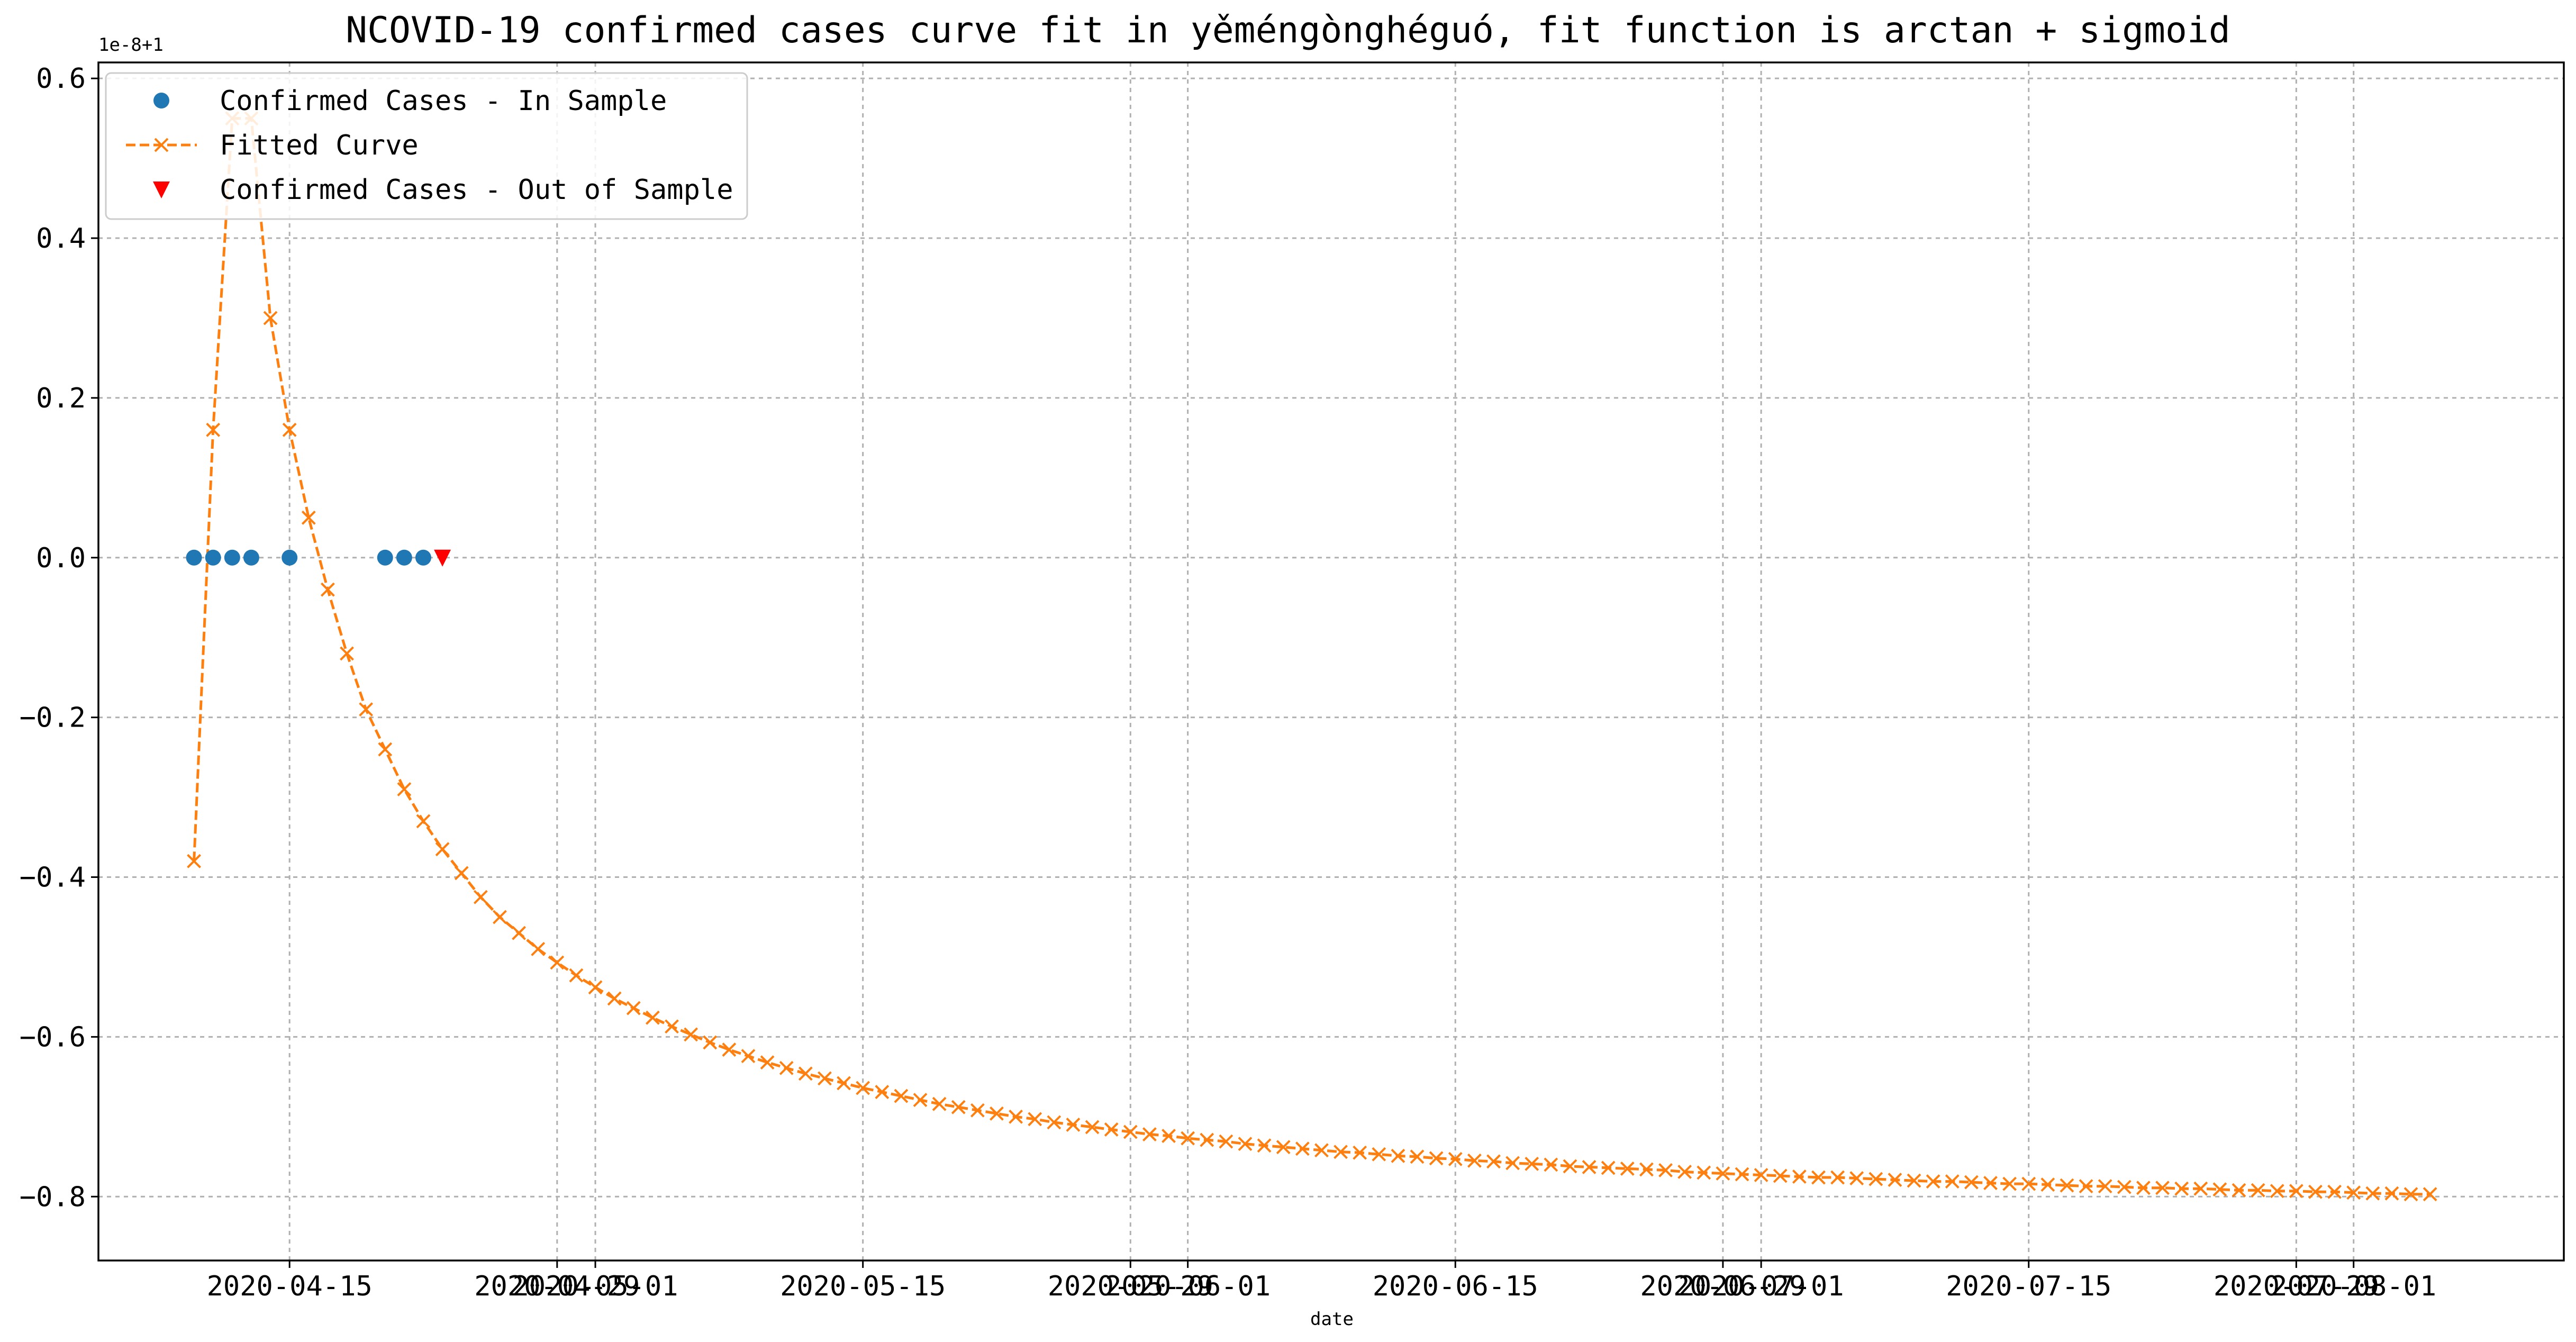 This screenshot has width=2576, height=1342. Describe the element at coordinates (131, 45) in the screenshot. I see `y-offset-text: 1e-8+1` at that location.